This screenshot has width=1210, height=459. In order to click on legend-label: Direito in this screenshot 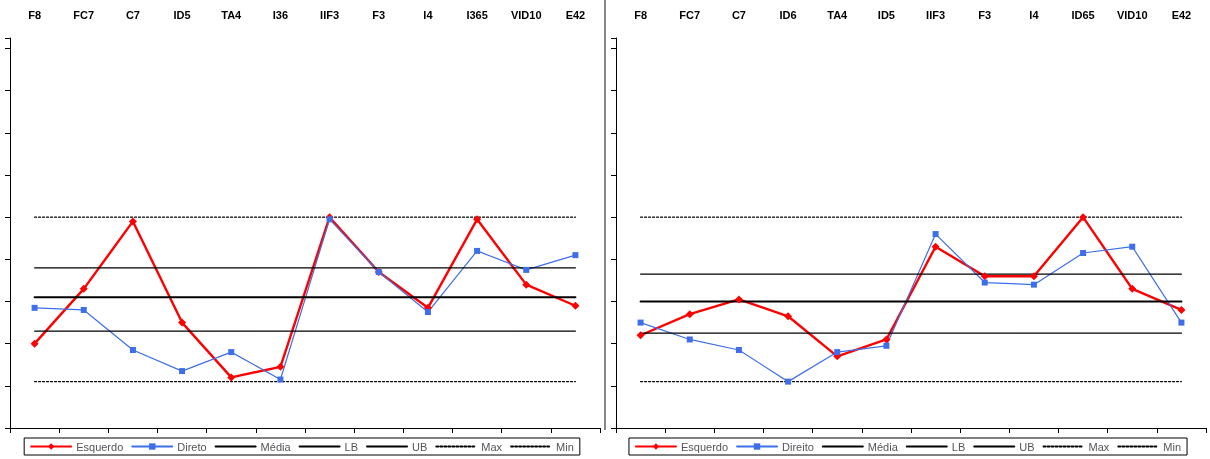, I will do `click(798, 446)`.